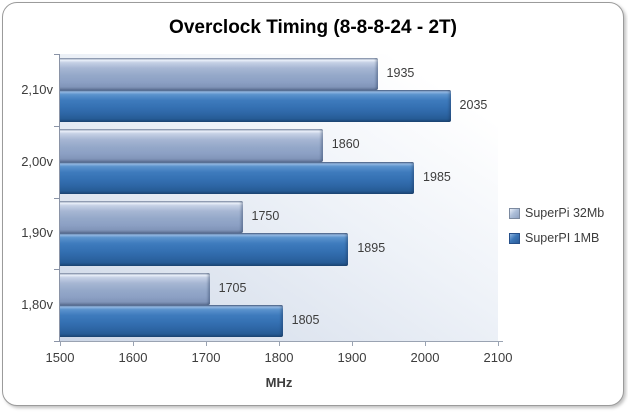  What do you see at coordinates (352, 357) in the screenshot?
I see `x-axis-tick-label: 1900` at bounding box center [352, 357].